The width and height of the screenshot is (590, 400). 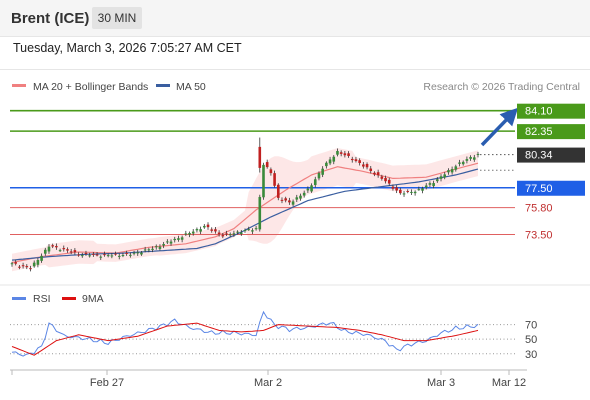 I want to click on ma20-legend-swatch, so click(x=19, y=85).